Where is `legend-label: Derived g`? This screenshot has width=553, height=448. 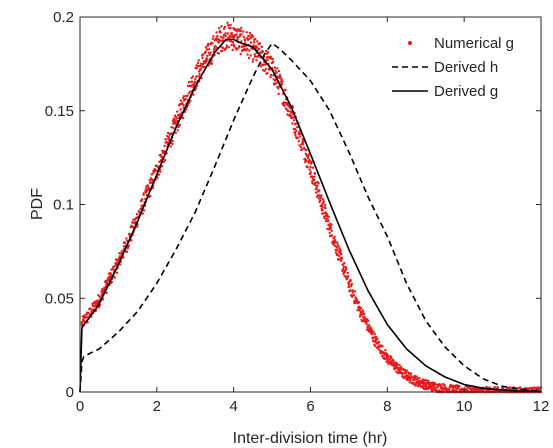 legend-label: Derived g is located at coordinates (466, 91).